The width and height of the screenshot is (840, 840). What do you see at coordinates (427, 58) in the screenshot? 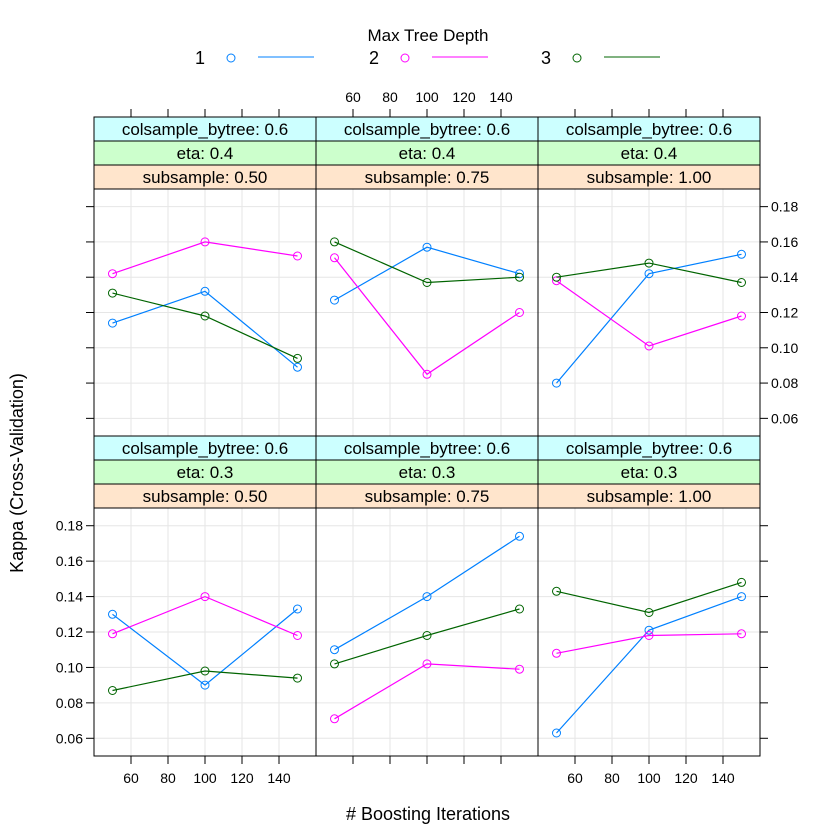
I see `legend: 1 2 3` at bounding box center [427, 58].